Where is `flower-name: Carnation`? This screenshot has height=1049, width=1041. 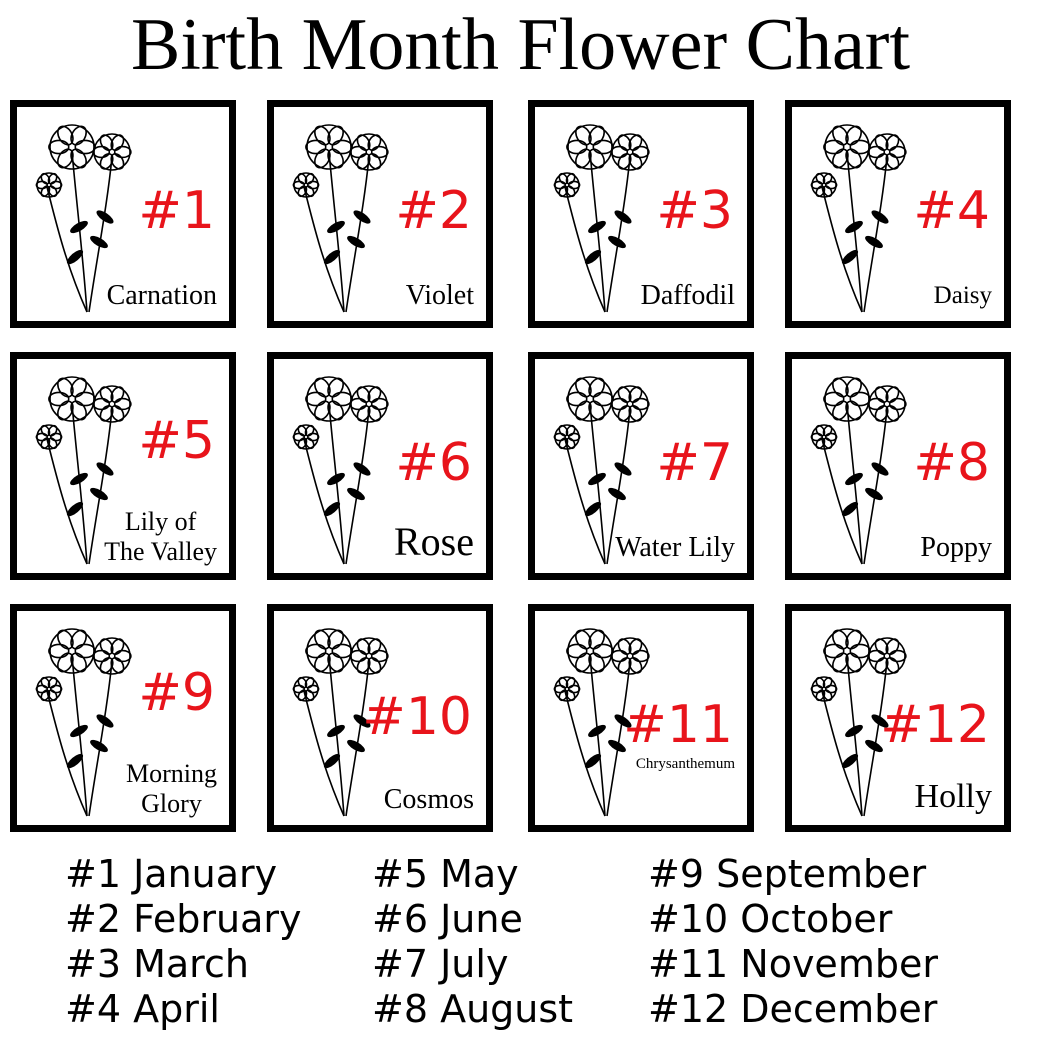
flower-name: Carnation is located at coordinates (161, 295).